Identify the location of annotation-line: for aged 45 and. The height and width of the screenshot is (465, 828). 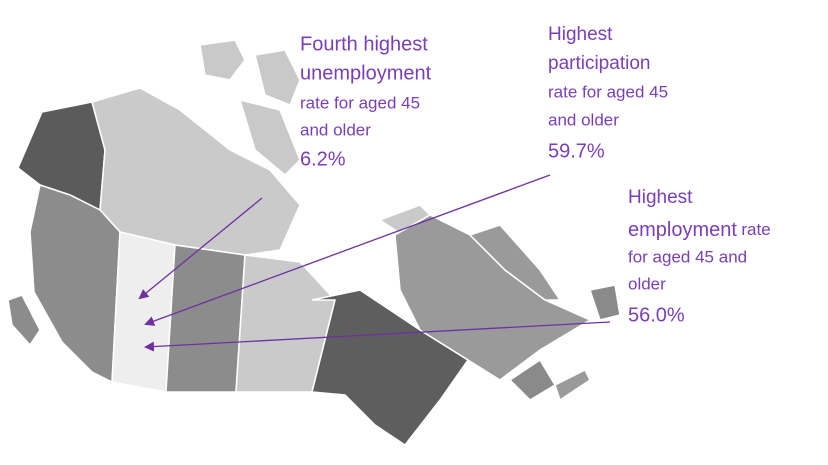
(687, 256).